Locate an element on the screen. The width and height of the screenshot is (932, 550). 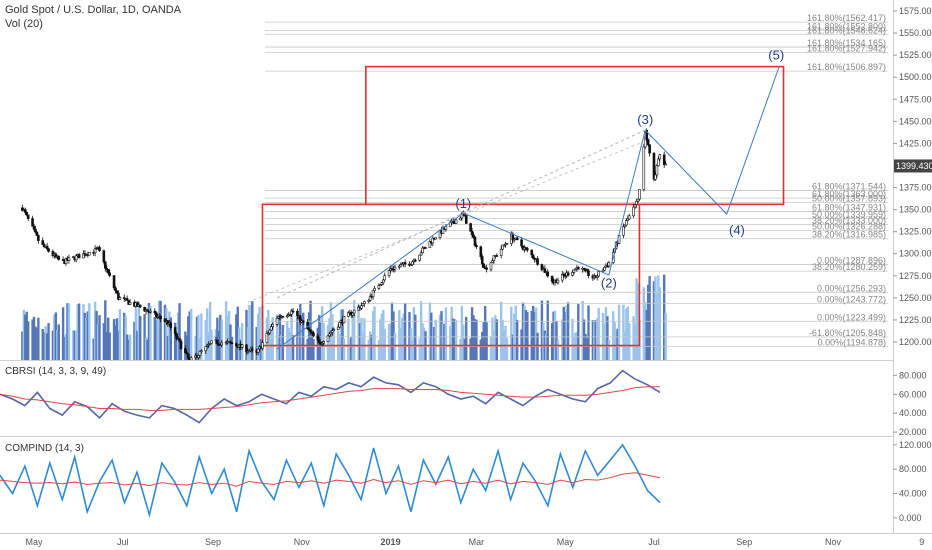
compind-series-line is located at coordinates (330, 479).